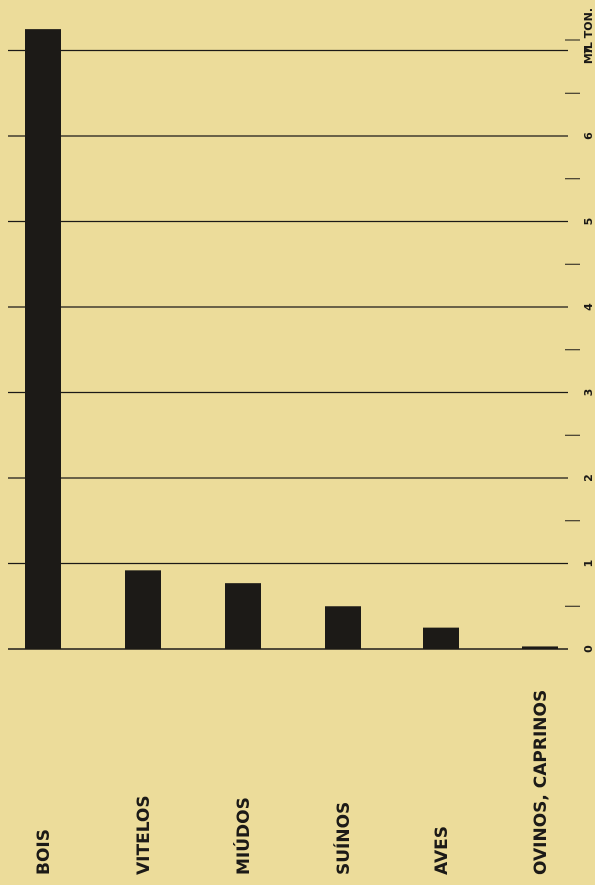 The height and width of the screenshot is (885, 595). I want to click on tick-label-7: 7, so click(588, 51).